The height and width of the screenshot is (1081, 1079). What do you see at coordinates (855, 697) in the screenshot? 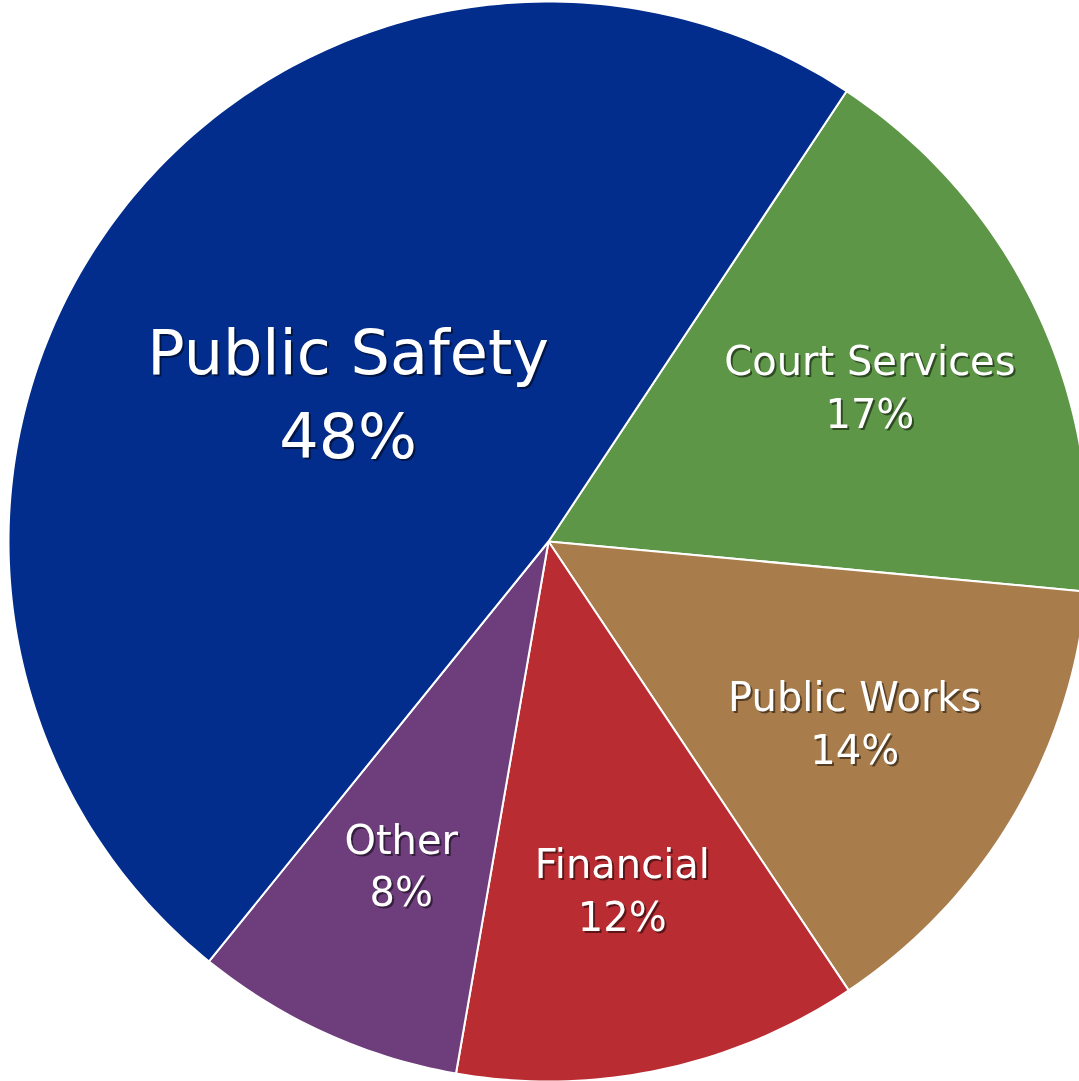
I see `slice-label: Public Works` at bounding box center [855, 697].